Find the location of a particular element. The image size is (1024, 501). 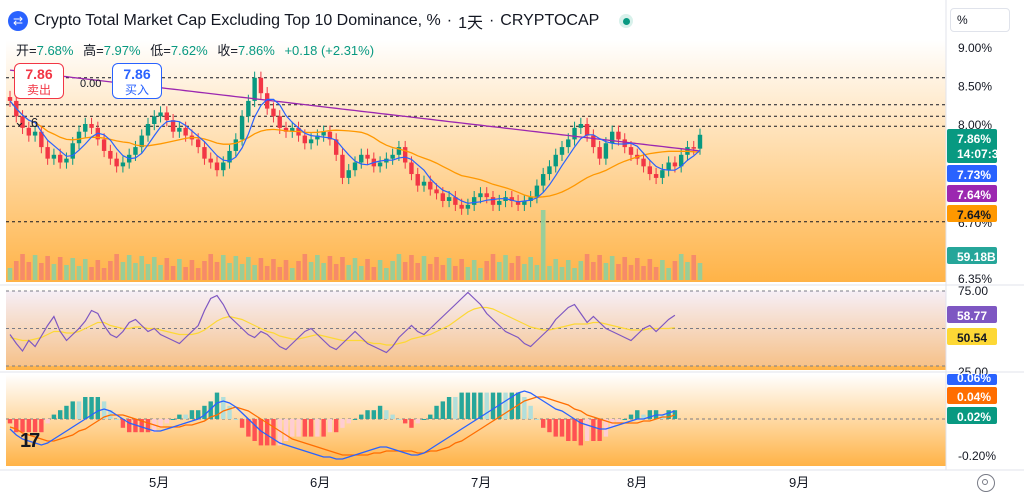

last-price-tag: 14:07:38 is located at coordinates (981, 154).